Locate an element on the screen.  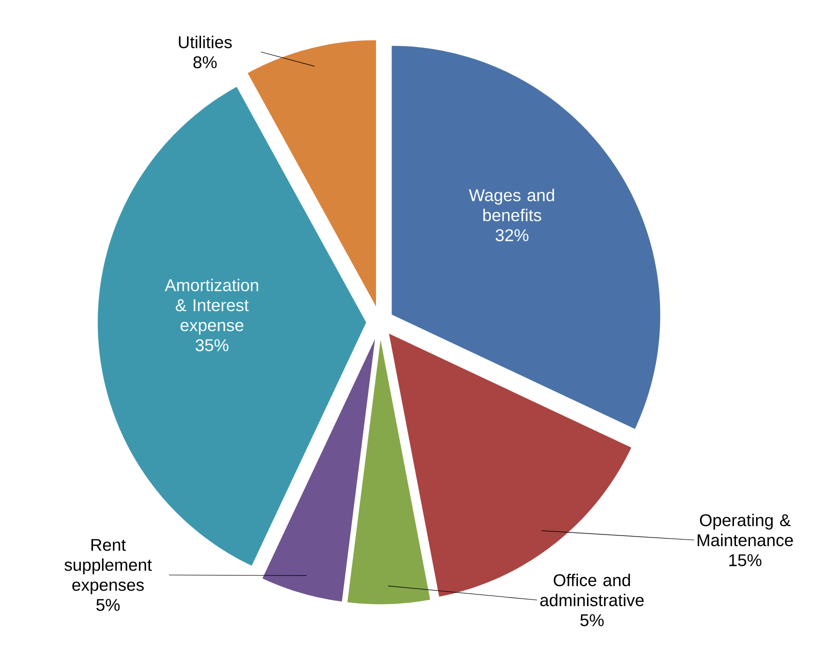
slice-label: Utilities is located at coordinates (205, 42).